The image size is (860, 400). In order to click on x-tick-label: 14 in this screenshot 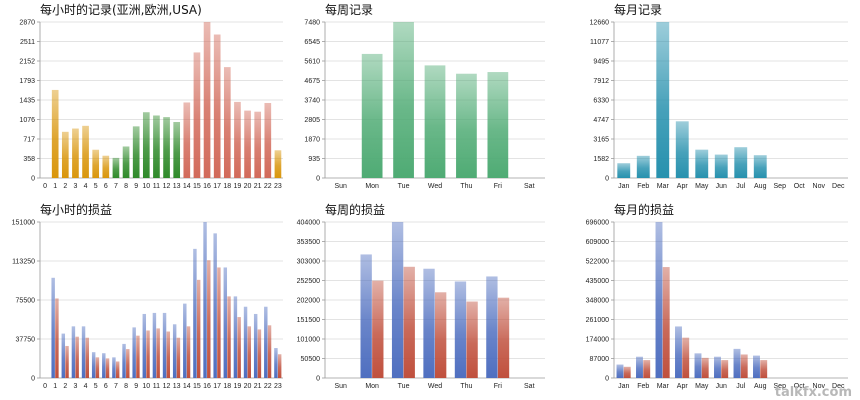, I will do `click(187, 186)`.